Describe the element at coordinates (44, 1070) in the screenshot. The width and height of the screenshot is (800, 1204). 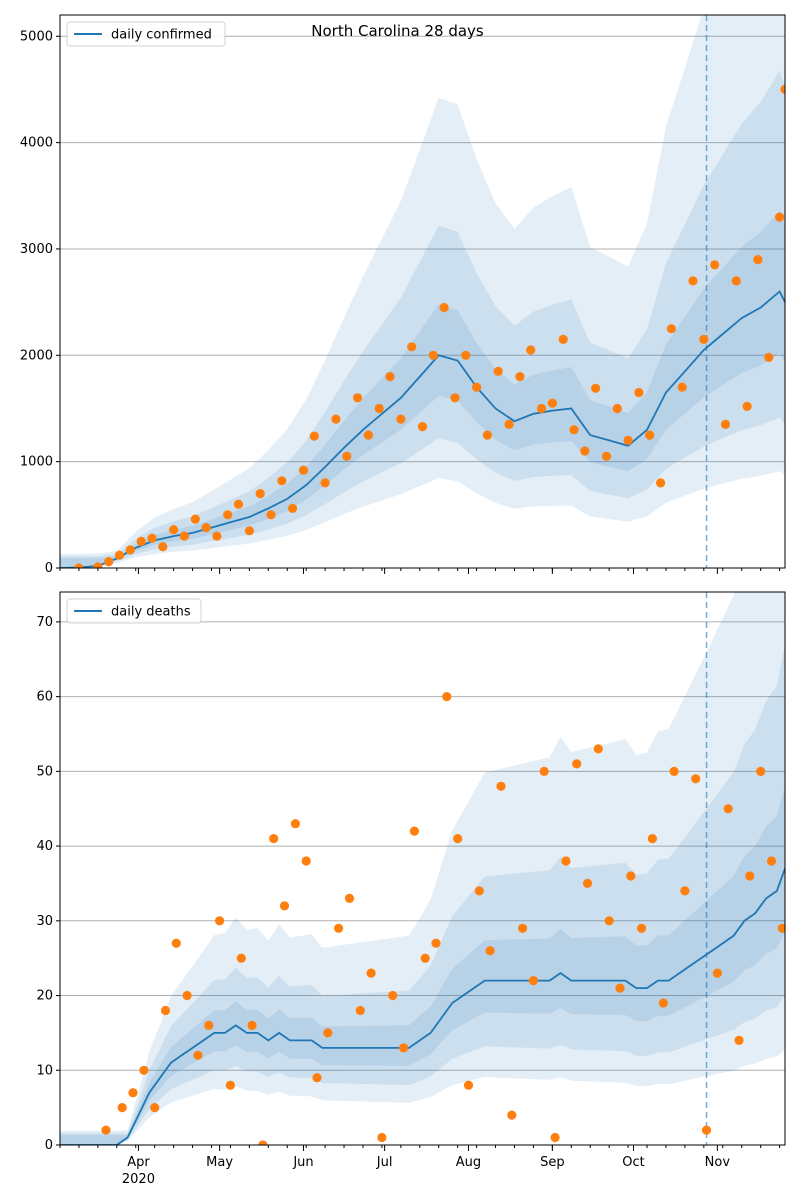
I see `y-tick-label: 10` at that location.